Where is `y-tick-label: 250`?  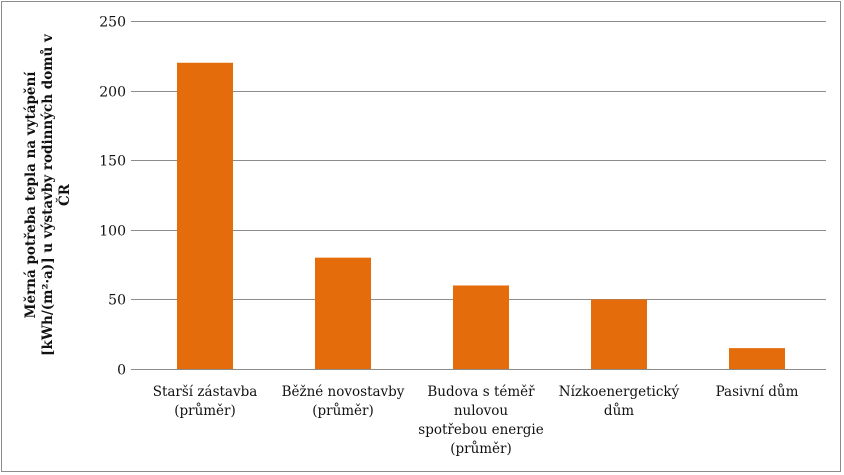
y-tick-label: 250 is located at coordinates (112, 23).